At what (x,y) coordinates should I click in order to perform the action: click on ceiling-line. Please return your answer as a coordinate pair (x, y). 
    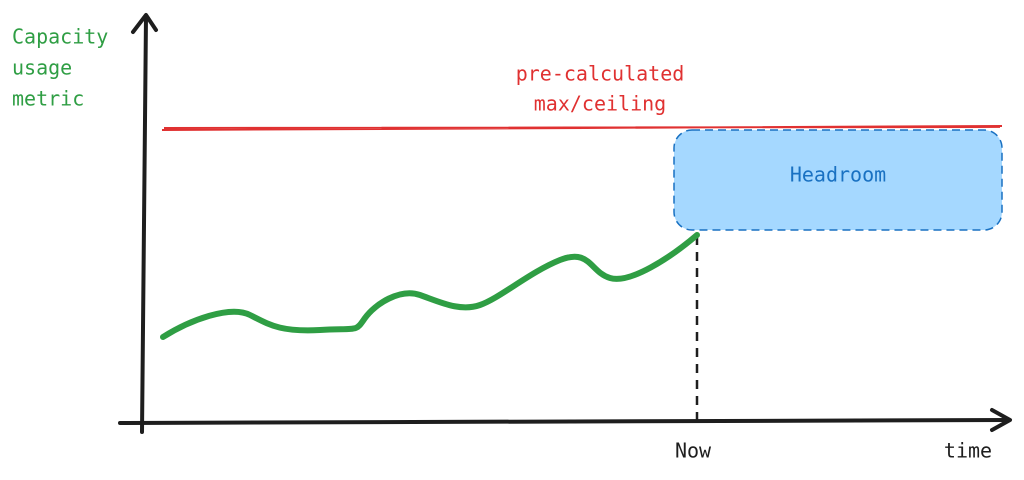
    Looking at the image, I should click on (582, 128).